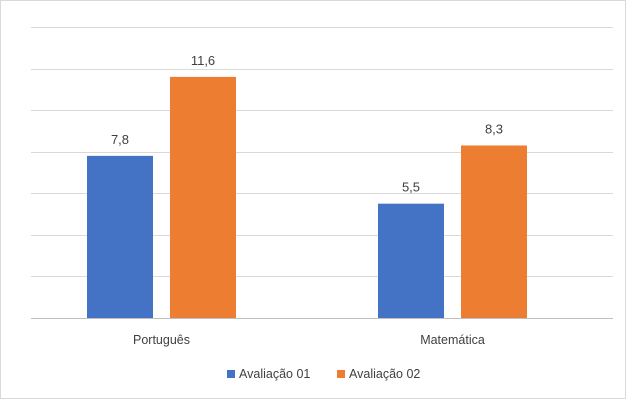 The image size is (628, 402). Describe the element at coordinates (203, 60) in the screenshot. I see `data-label: 11,6` at that location.